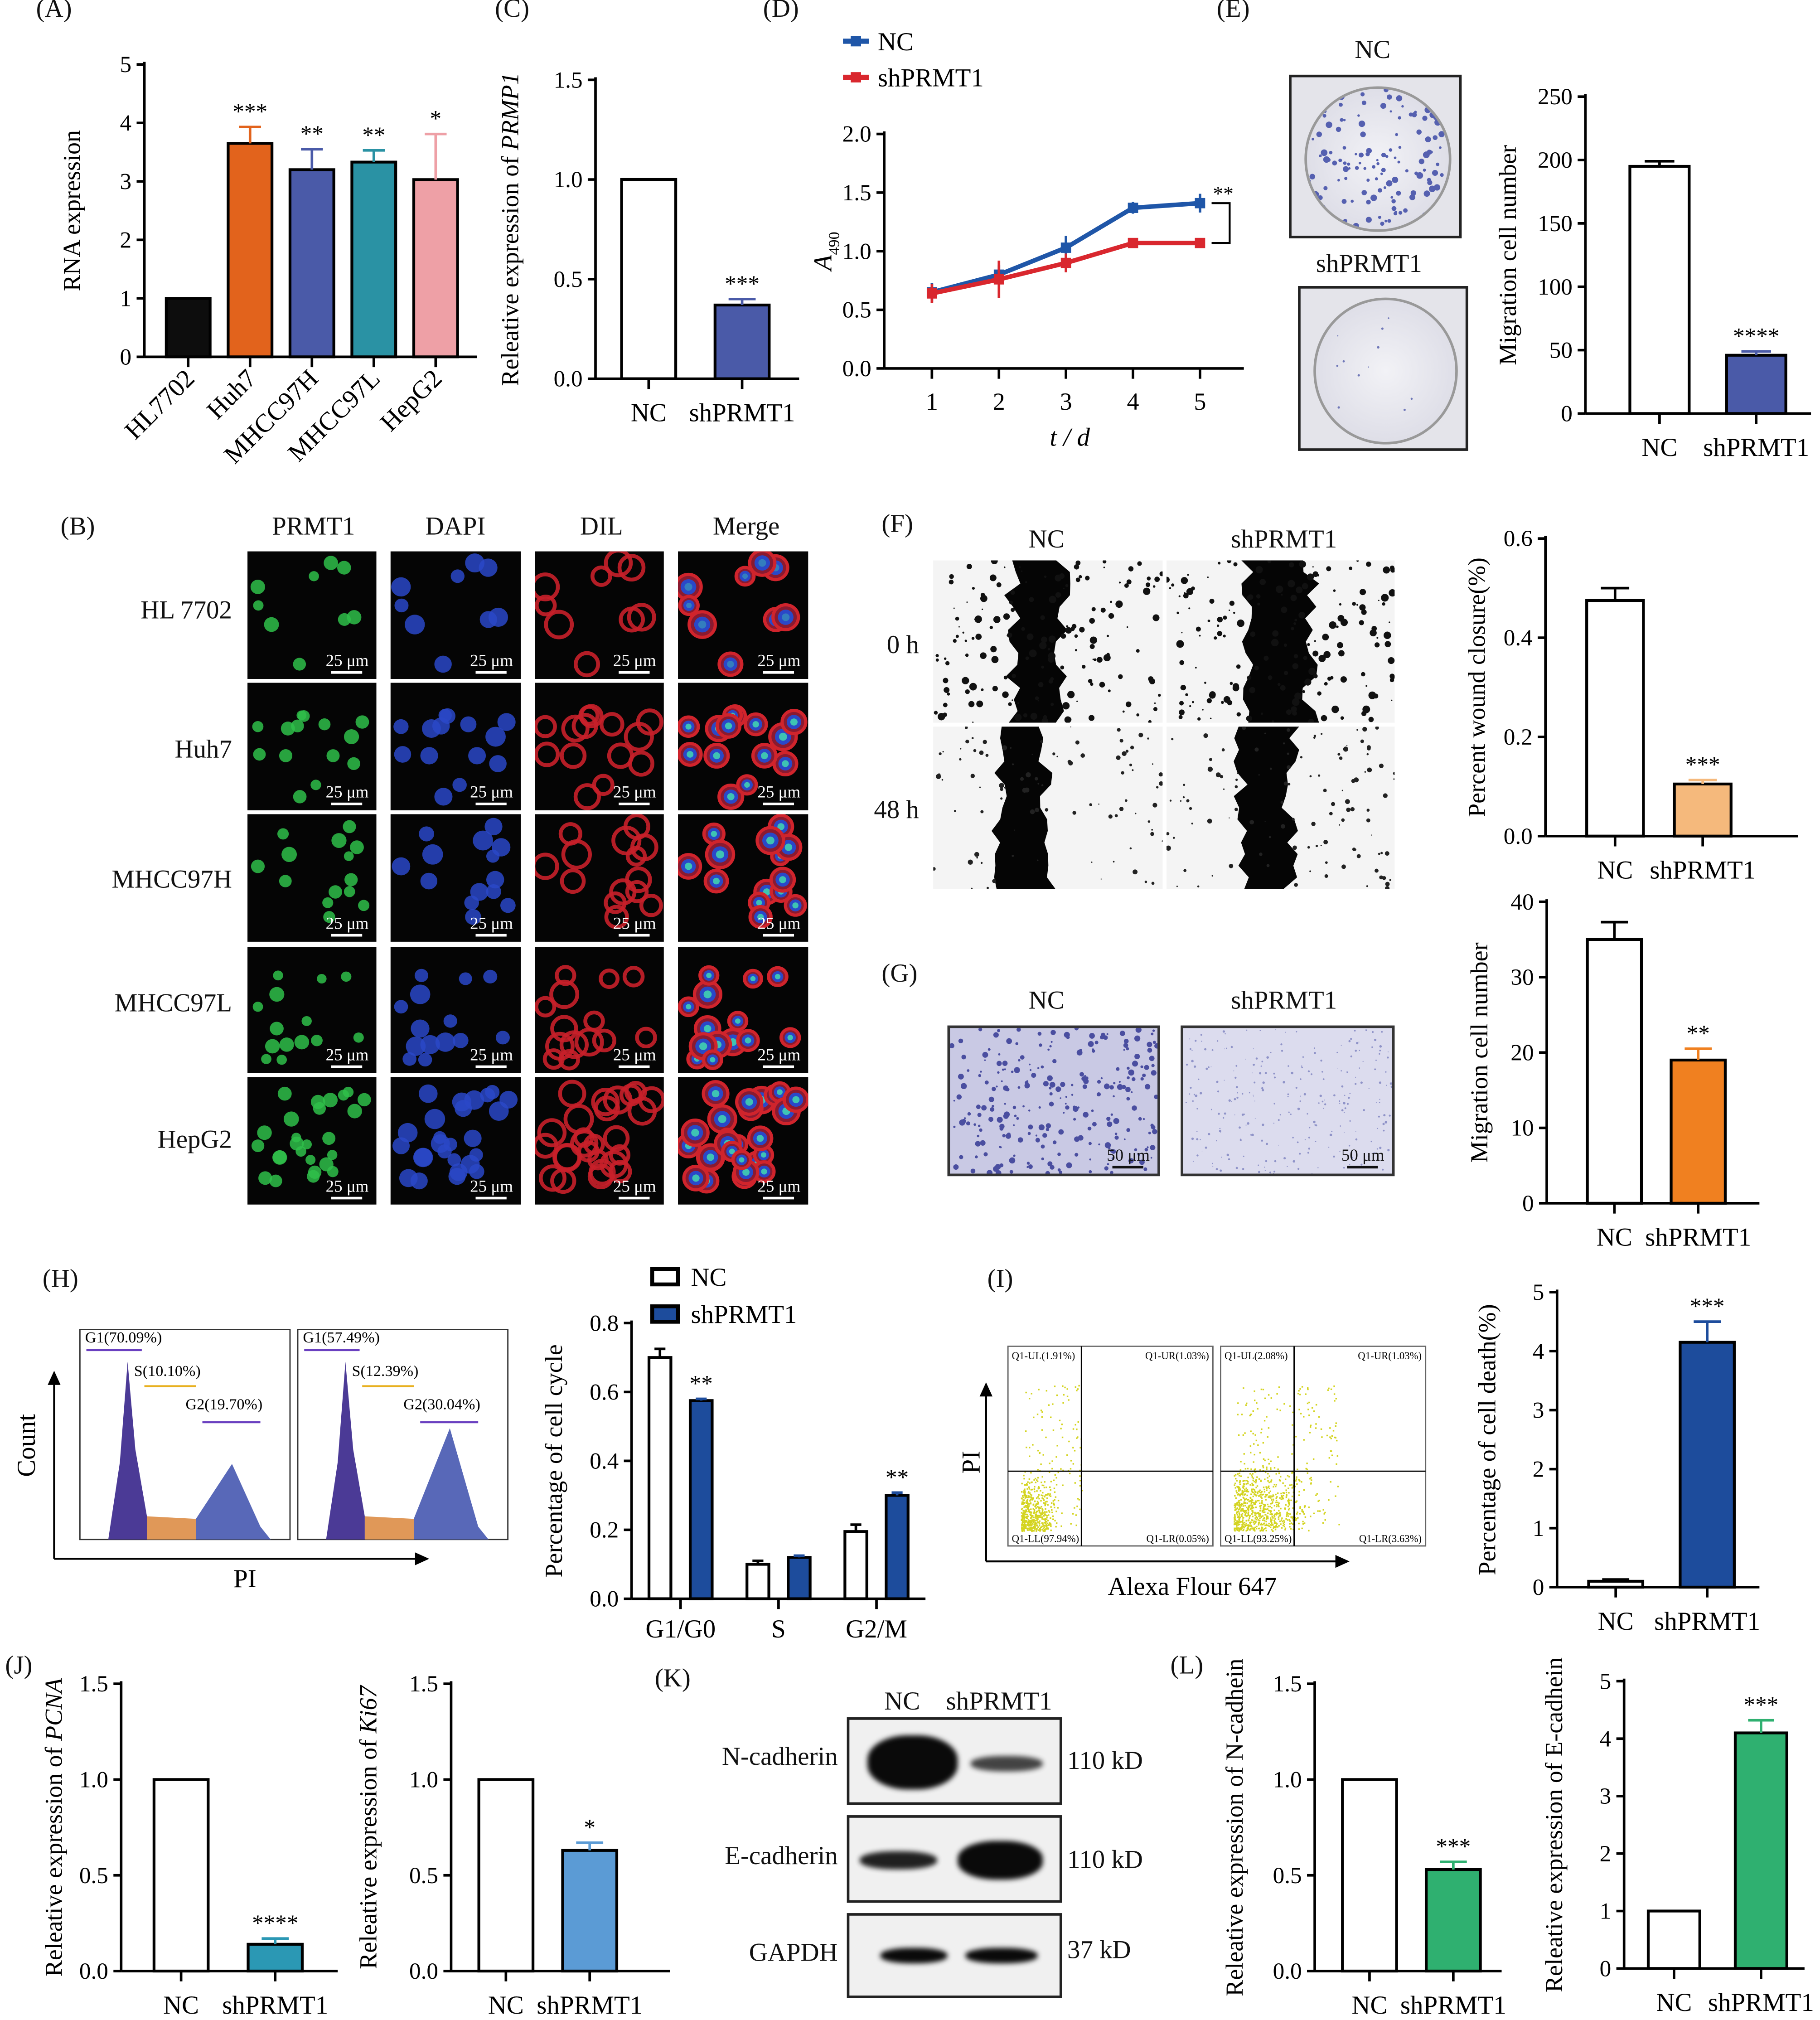  What do you see at coordinates (1234, 1827) in the screenshot?
I see `y-axis-label: Releative expression of N-cadhein` at bounding box center [1234, 1827].